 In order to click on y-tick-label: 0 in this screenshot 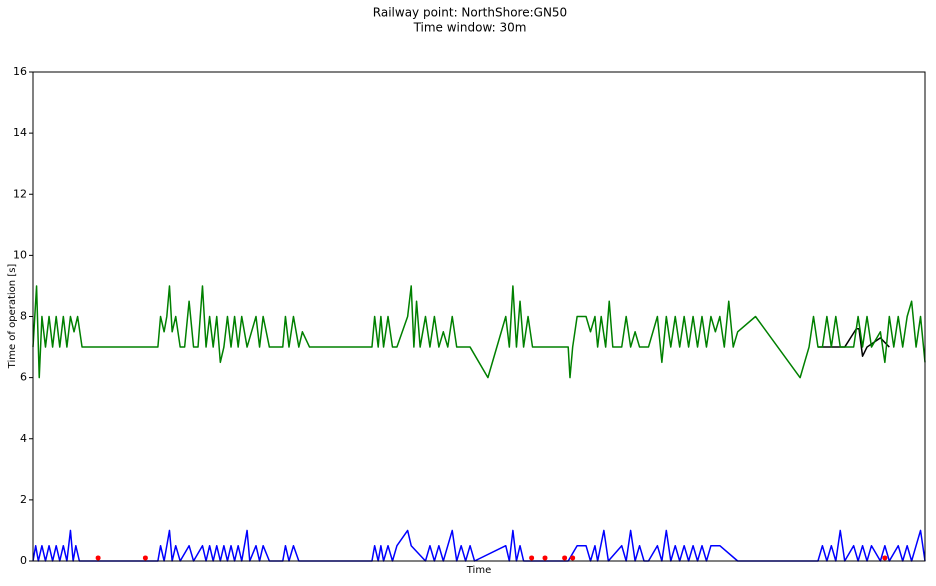, I will do `click(23, 560)`.